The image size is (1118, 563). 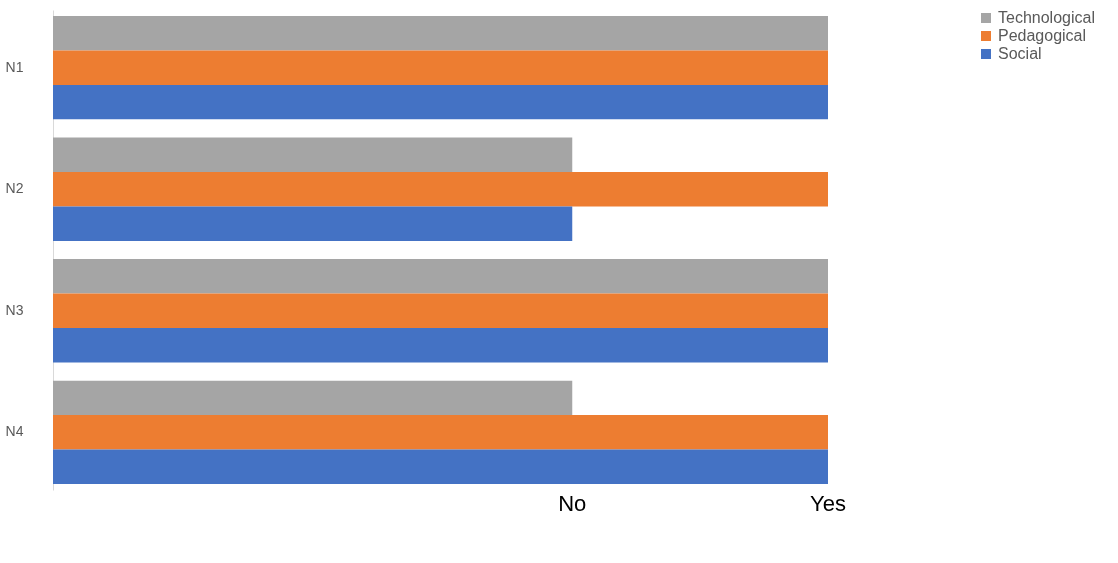 I want to click on y-tick-label: N1, so click(x=14, y=66).